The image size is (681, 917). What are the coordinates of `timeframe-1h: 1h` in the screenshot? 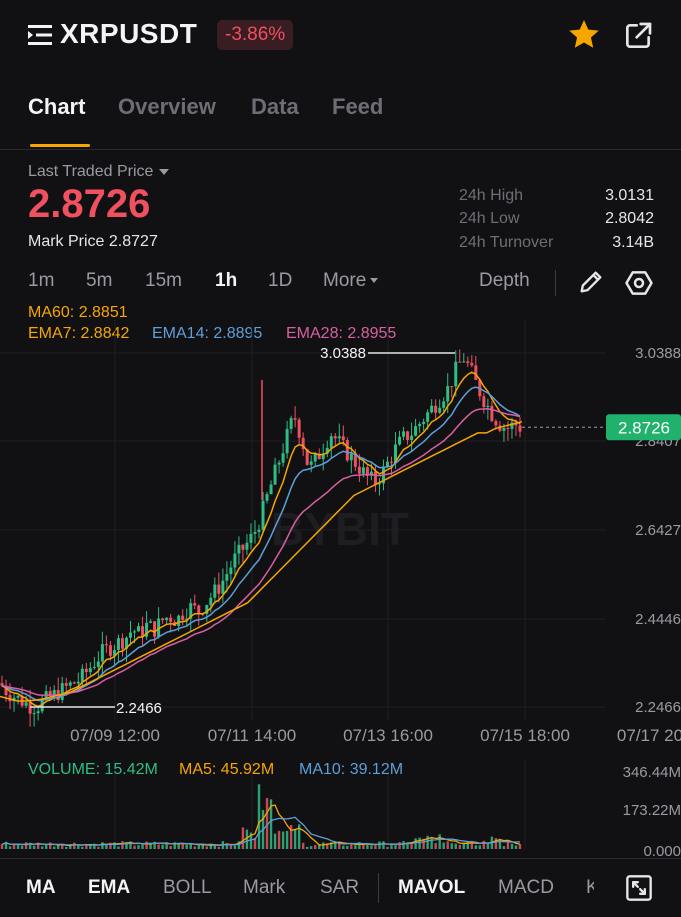 It's located at (226, 280).